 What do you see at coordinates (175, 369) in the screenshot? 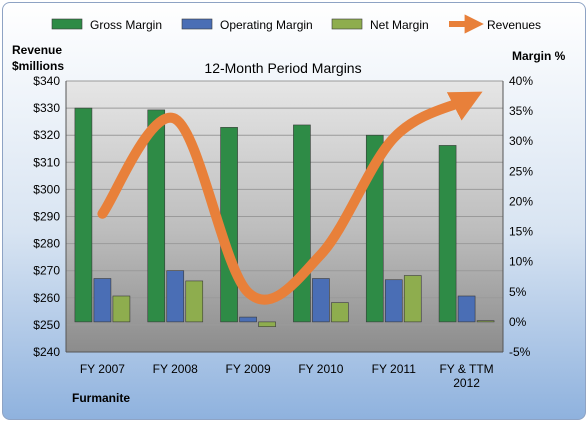
I see `x-tick-label: FY 2008` at bounding box center [175, 369].